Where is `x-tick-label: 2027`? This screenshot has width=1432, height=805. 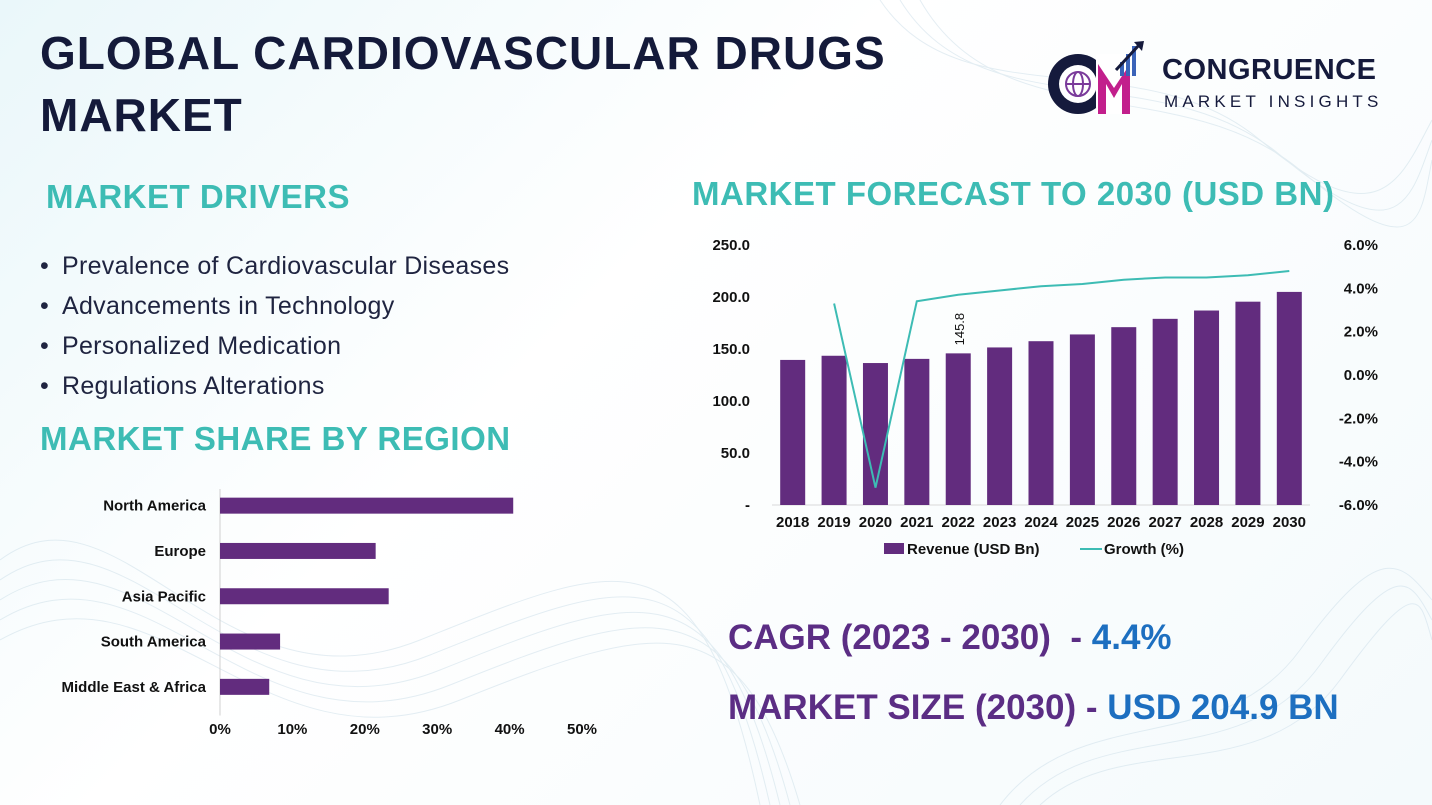 x-tick-label: 2027 is located at coordinates (1164, 522).